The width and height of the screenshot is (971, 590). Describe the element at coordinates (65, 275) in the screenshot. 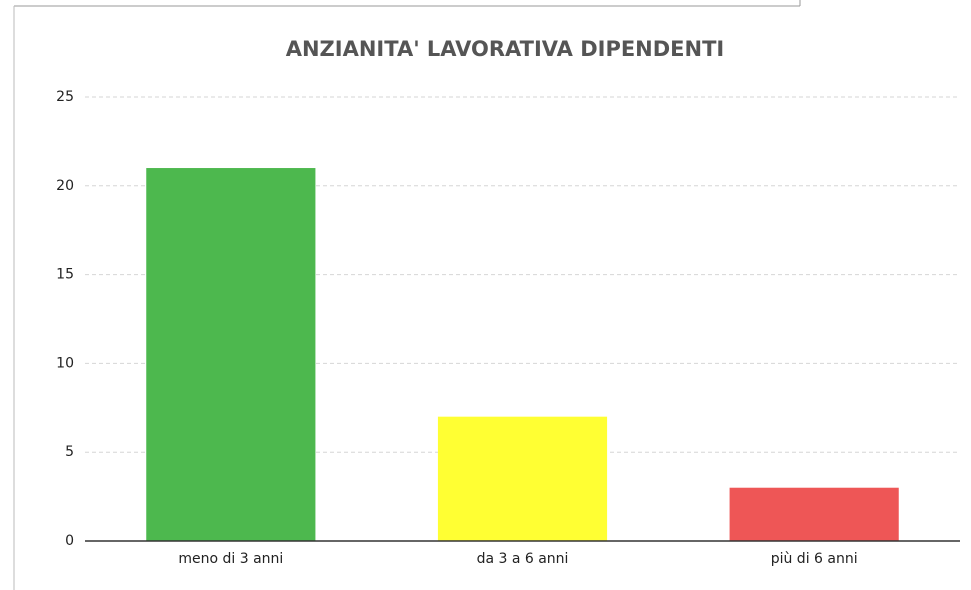

I see `y-tick-label: 15` at that location.